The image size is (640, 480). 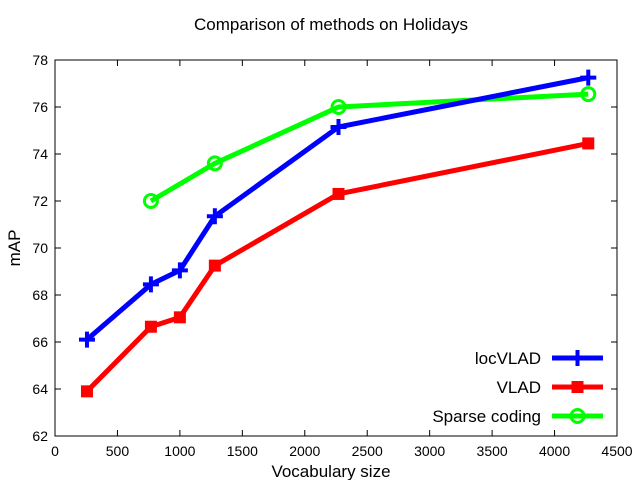 I want to click on y-axis-label: mAP, so click(x=14, y=248).